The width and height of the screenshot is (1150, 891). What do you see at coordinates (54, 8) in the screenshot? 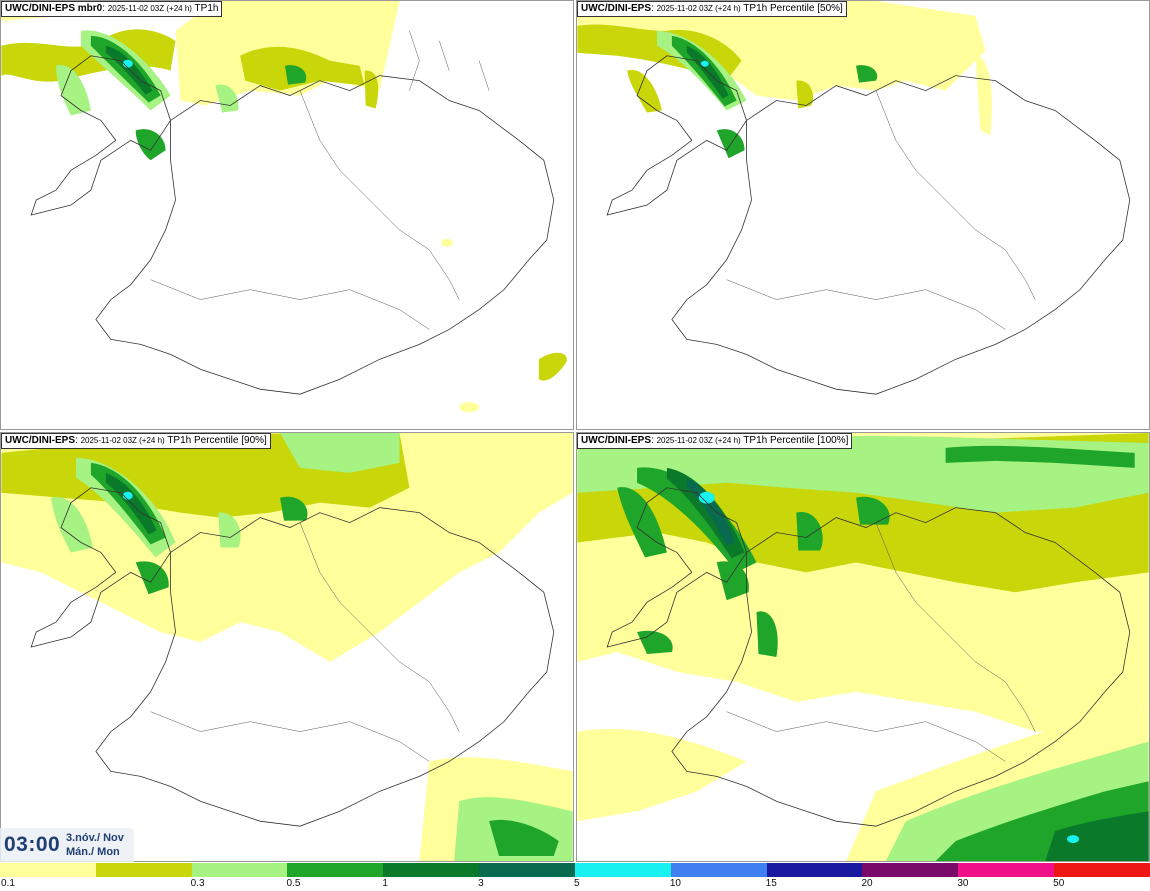
I see `model-label: UWC/DINI-EPS mbr0` at bounding box center [54, 8].